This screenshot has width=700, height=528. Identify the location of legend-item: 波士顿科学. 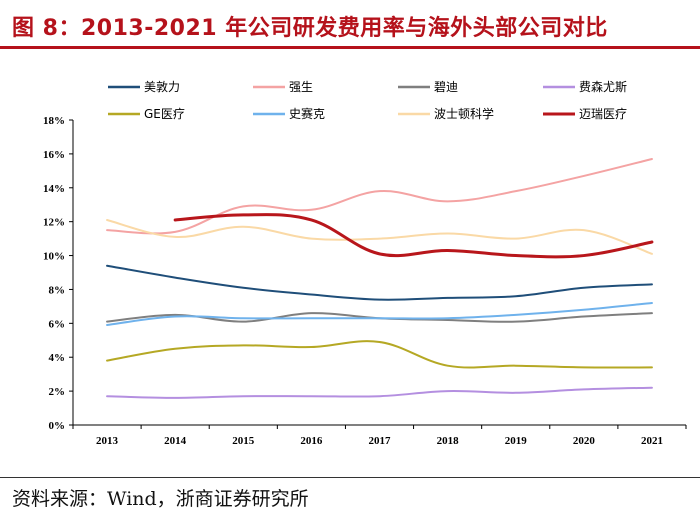
(446, 113).